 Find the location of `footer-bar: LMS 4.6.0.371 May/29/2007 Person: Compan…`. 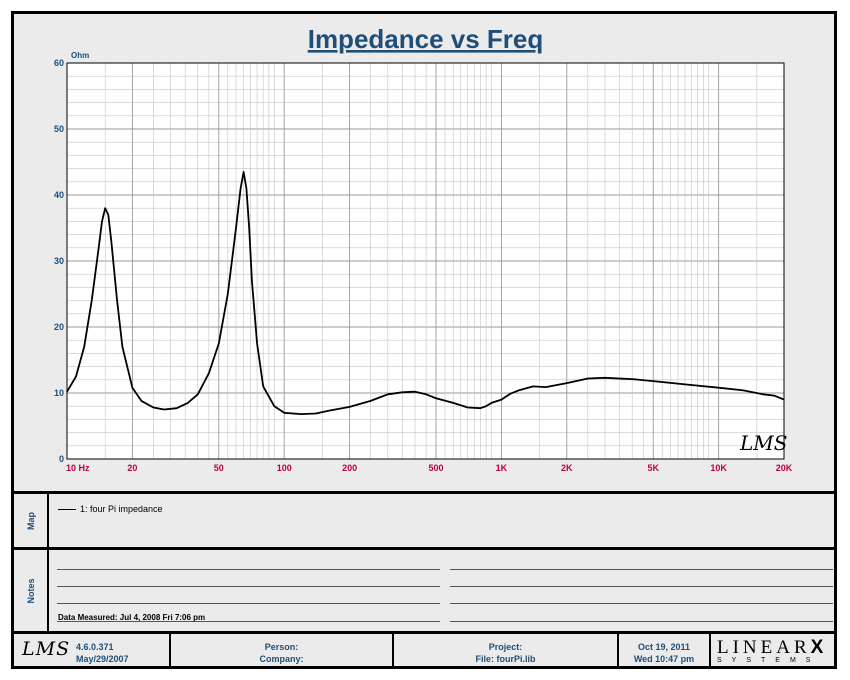

footer-bar: LMS 4.6.0.371 May/29/2007 Person: Compan… is located at coordinates (424, 650).